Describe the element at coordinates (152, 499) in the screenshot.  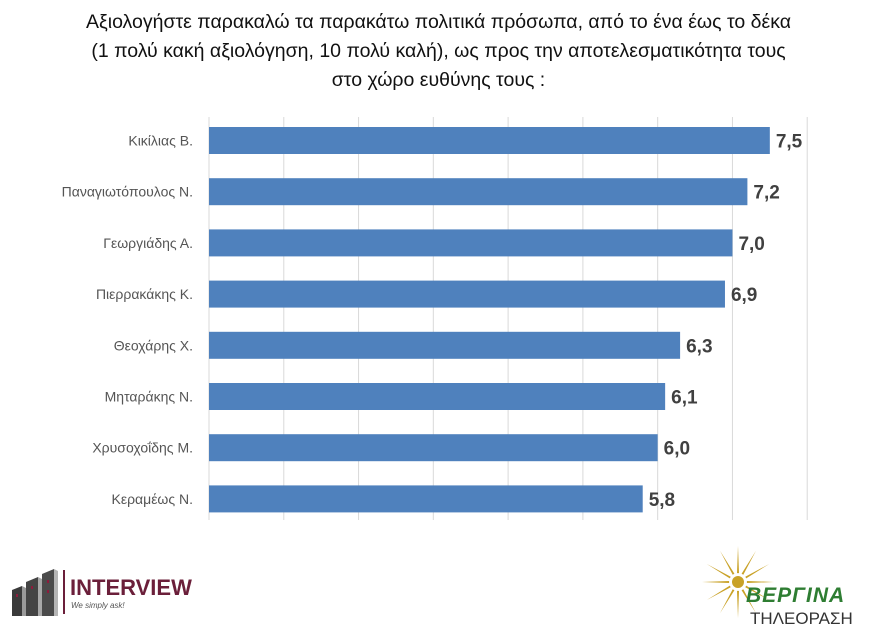
I see `category-label: Κεραμέως Ν.` at that location.